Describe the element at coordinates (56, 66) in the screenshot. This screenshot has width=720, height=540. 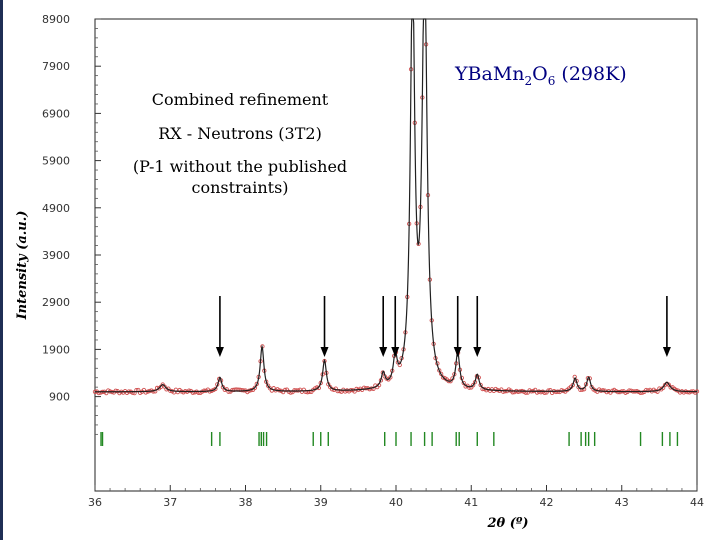
I see `y-tick-label: 7900` at that location.